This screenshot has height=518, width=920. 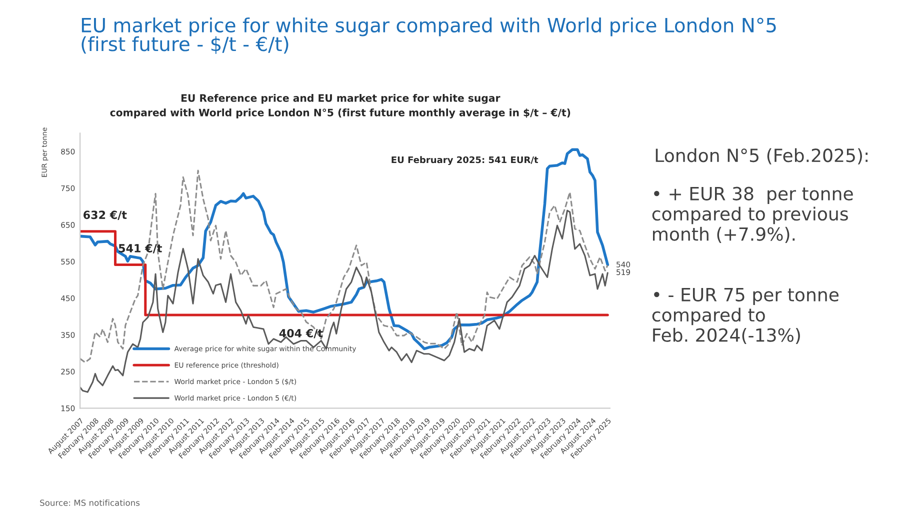 What do you see at coordinates (429, 35) in the screenshot?
I see `chart-title: EU market price for white sugar compared with World price London N°5 (first future - $/t - €/t)` at bounding box center [429, 35].